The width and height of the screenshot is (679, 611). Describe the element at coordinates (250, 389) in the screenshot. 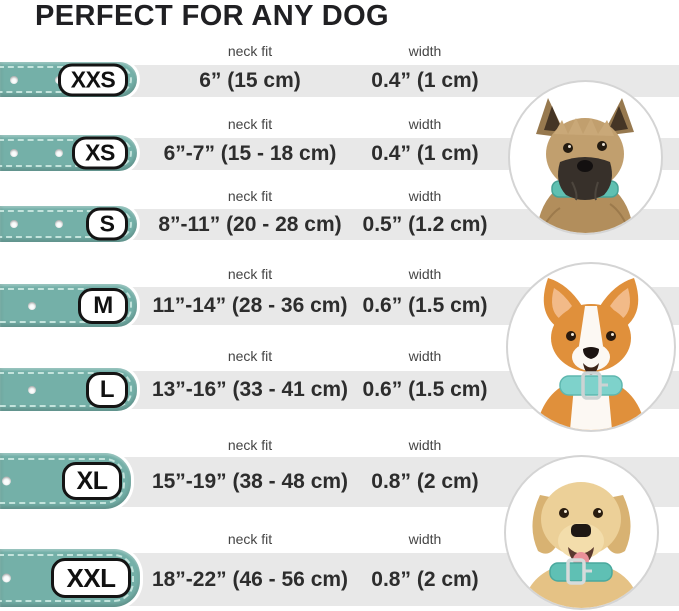

I see `neck-fit-value: 13”-16” (33 - 41 cm)` at that location.